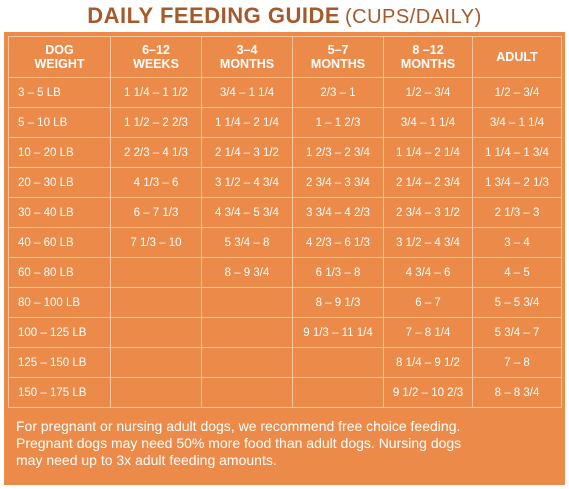 The image size is (569, 489). What do you see at coordinates (247, 122) in the screenshot?
I see `cups-cell: 1 1/4 – 2 1/4` at bounding box center [247, 122].